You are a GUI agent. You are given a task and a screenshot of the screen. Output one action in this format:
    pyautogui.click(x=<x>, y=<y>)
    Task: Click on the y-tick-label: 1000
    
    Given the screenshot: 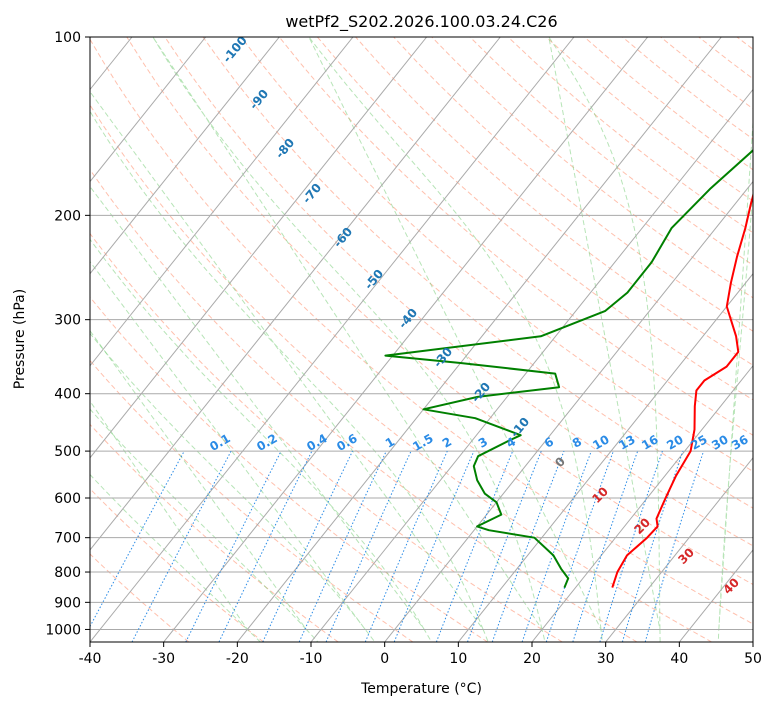 What is the action you would take?
    pyautogui.click(x=63, y=630)
    